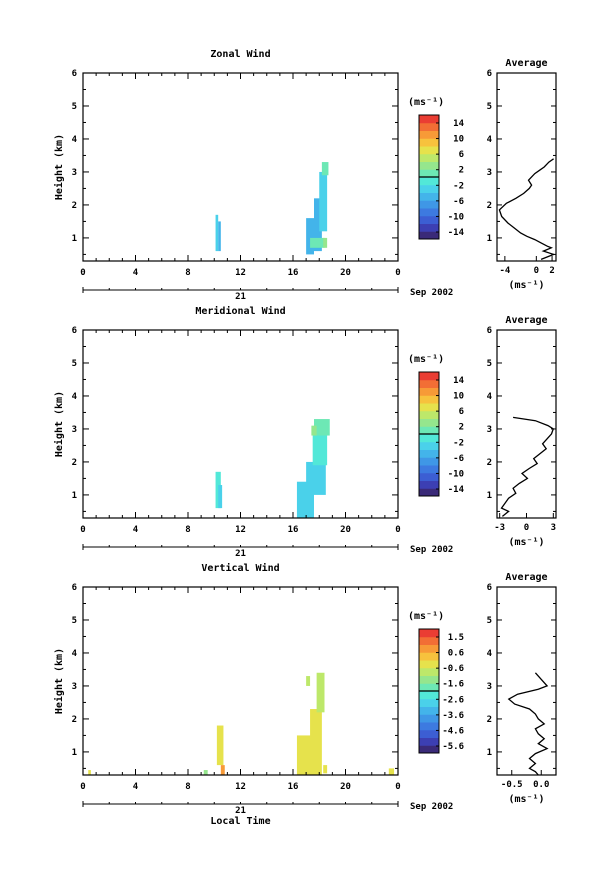  What do you see at coordinates (489, 720) in the screenshot?
I see `panel3-average-ytick-label-4: 2` at bounding box center [489, 720].